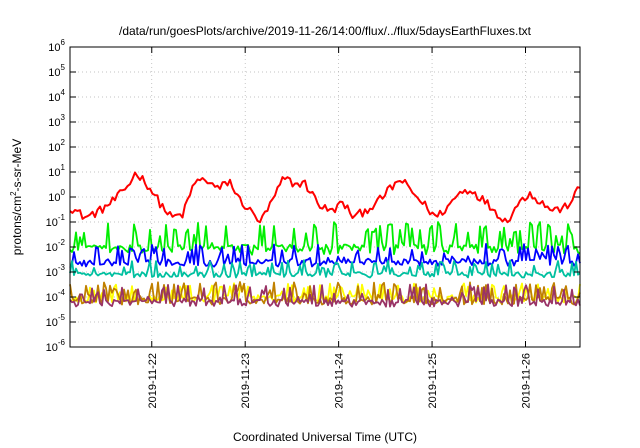 This screenshot has width=640, height=448. I want to click on y-tick-label: 10⁻⁴, so click(56, 296).